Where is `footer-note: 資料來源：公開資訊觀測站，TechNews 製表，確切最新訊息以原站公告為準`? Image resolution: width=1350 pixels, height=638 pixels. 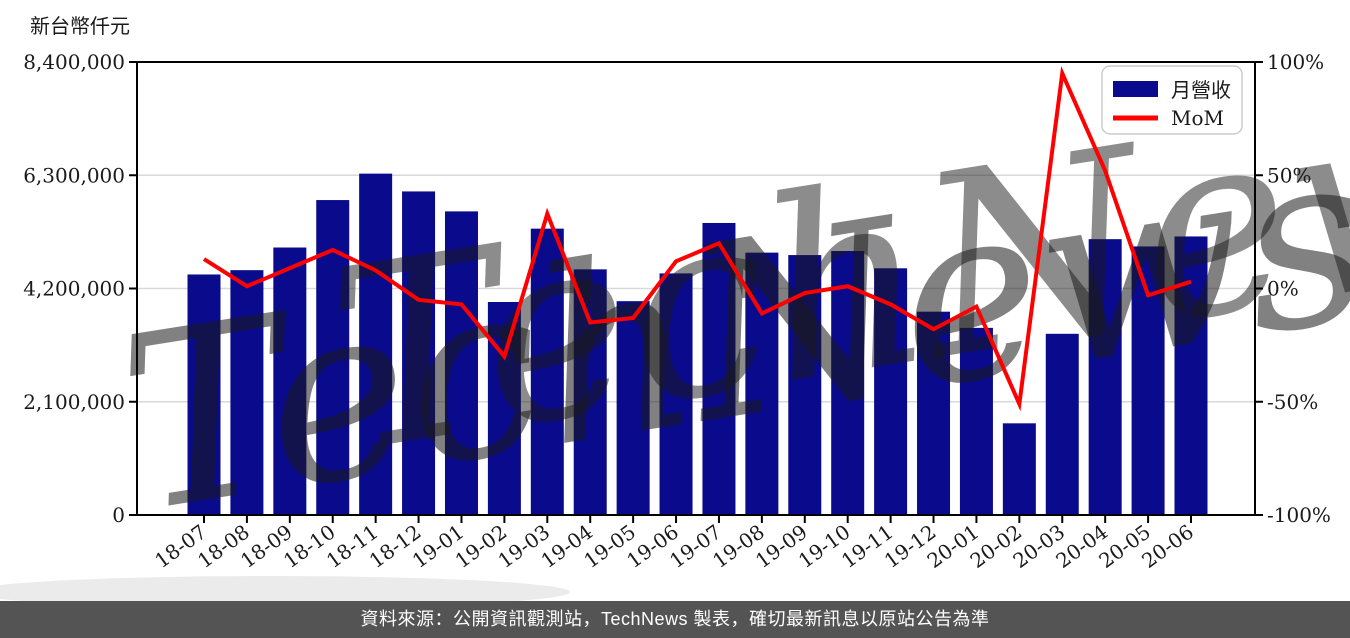 footer-note: 資料來源：公開資訊觀測站，TechNews 製表，確切最新訊息以原站公告為準 is located at coordinates (675, 619).